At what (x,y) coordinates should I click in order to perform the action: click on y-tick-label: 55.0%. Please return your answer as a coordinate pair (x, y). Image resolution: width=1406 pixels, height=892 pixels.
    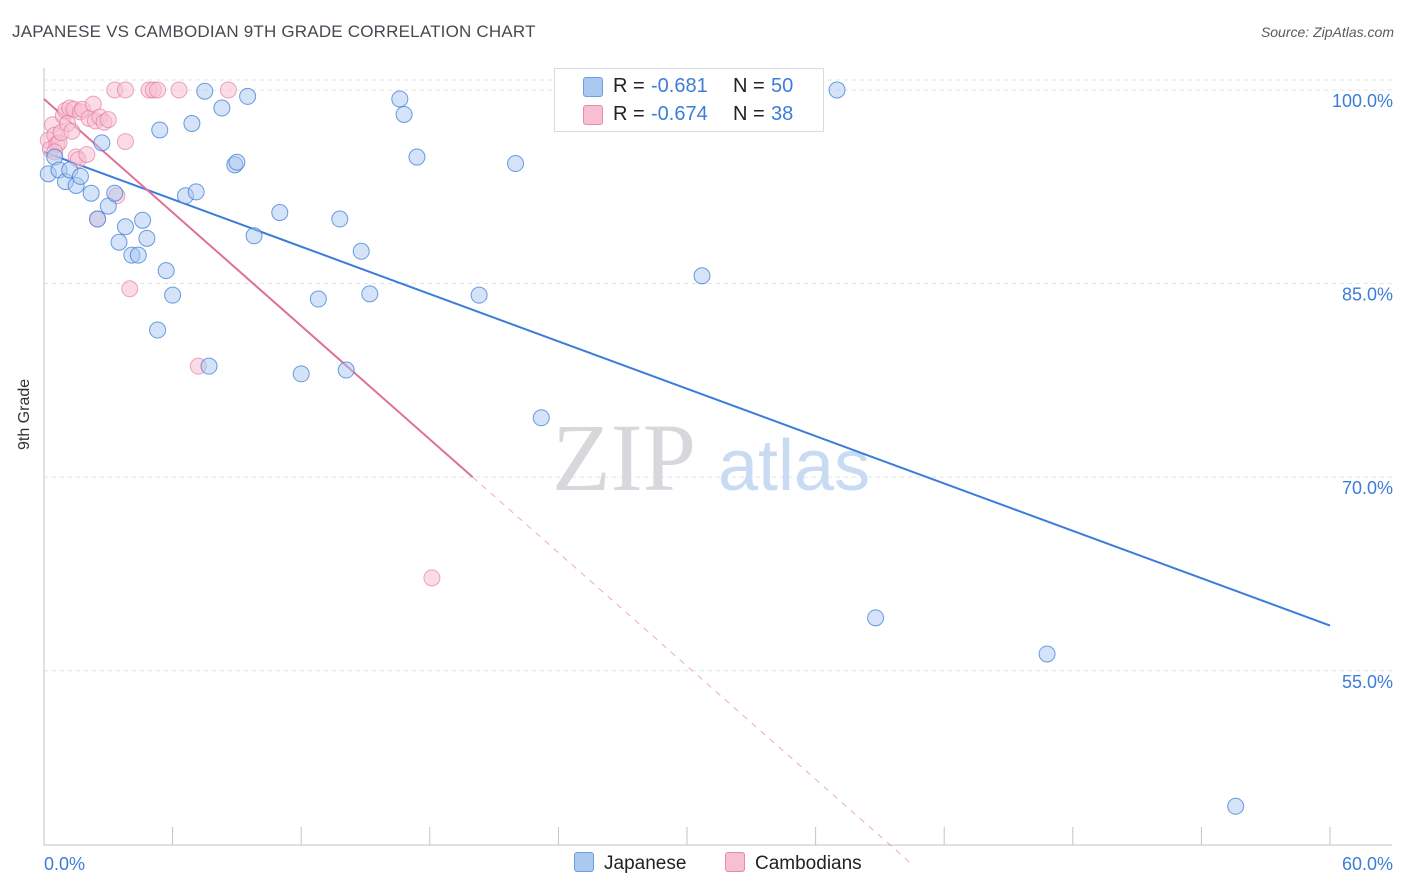
    Looking at the image, I should click on (1367, 682).